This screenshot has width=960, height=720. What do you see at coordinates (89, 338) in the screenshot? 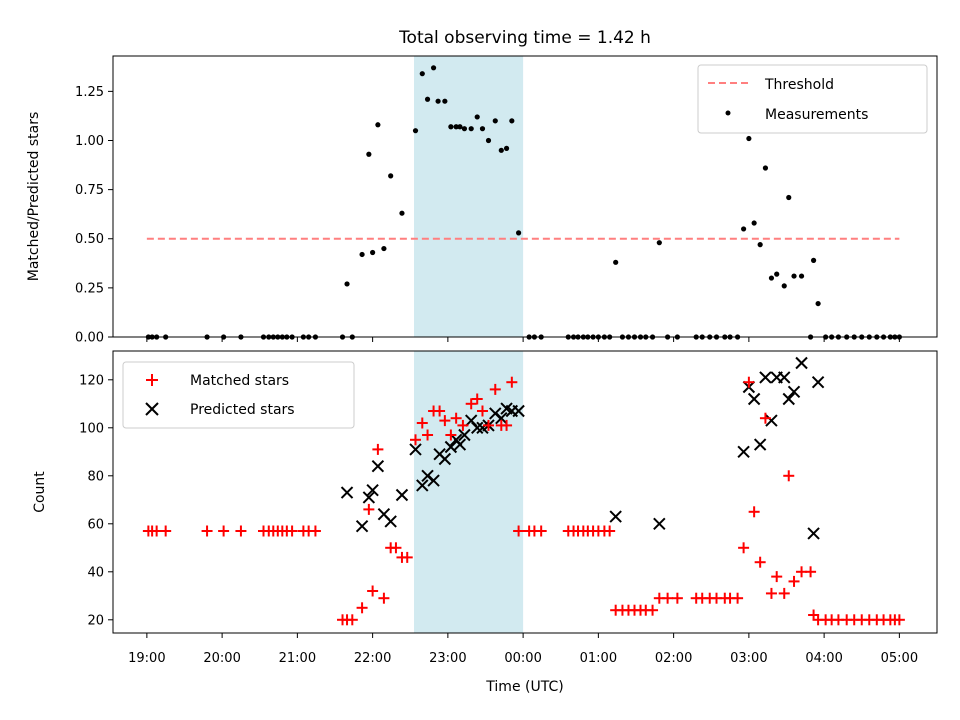
I see `y-tick-label: 0.00` at bounding box center [89, 338].